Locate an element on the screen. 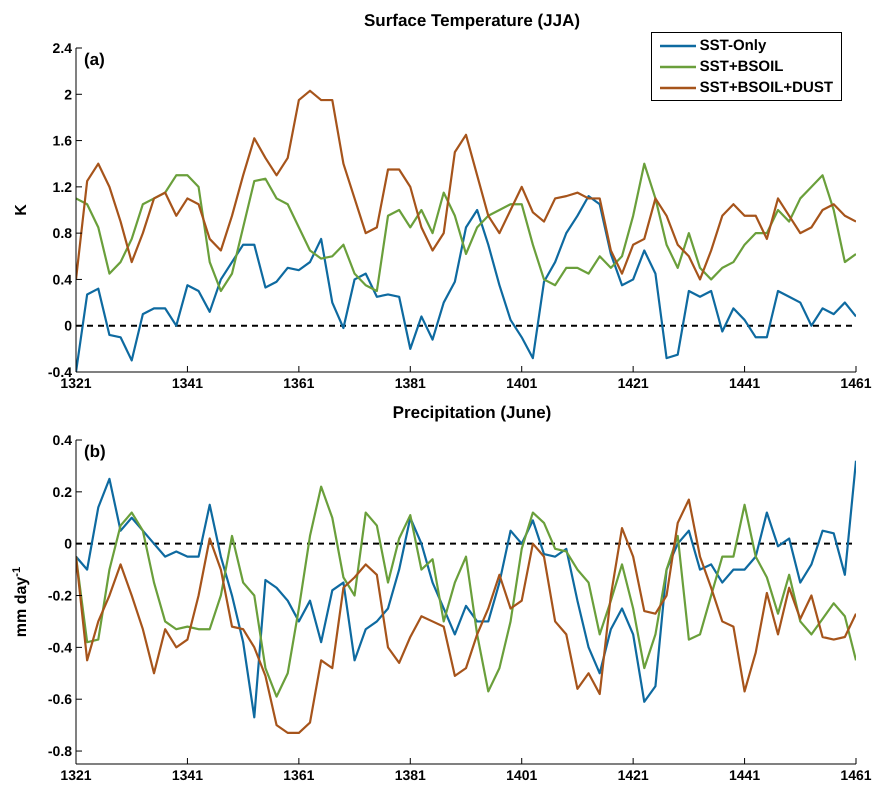  legend-label: SST+BSOIL is located at coordinates (742, 66).